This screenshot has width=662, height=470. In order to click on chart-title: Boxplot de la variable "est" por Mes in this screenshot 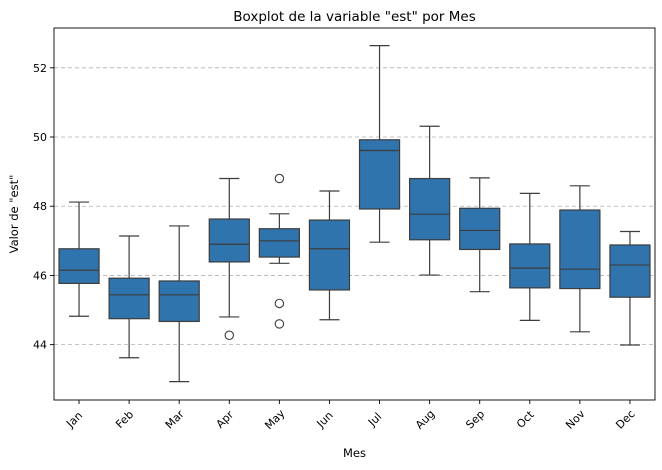, I will do `click(354, 17)`.